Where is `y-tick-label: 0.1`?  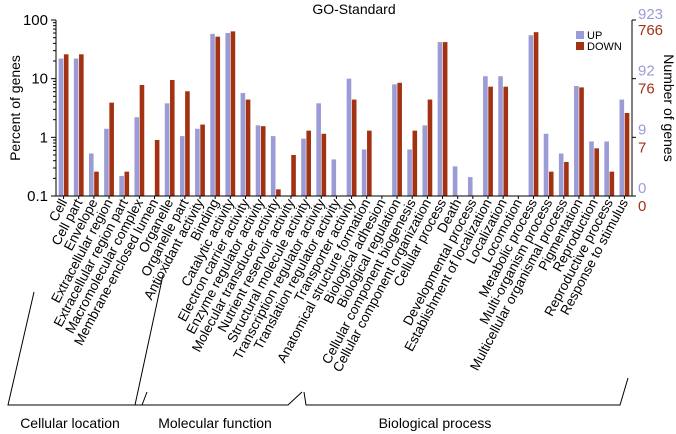 y-tick-label: 0.1 is located at coordinates (37, 196).